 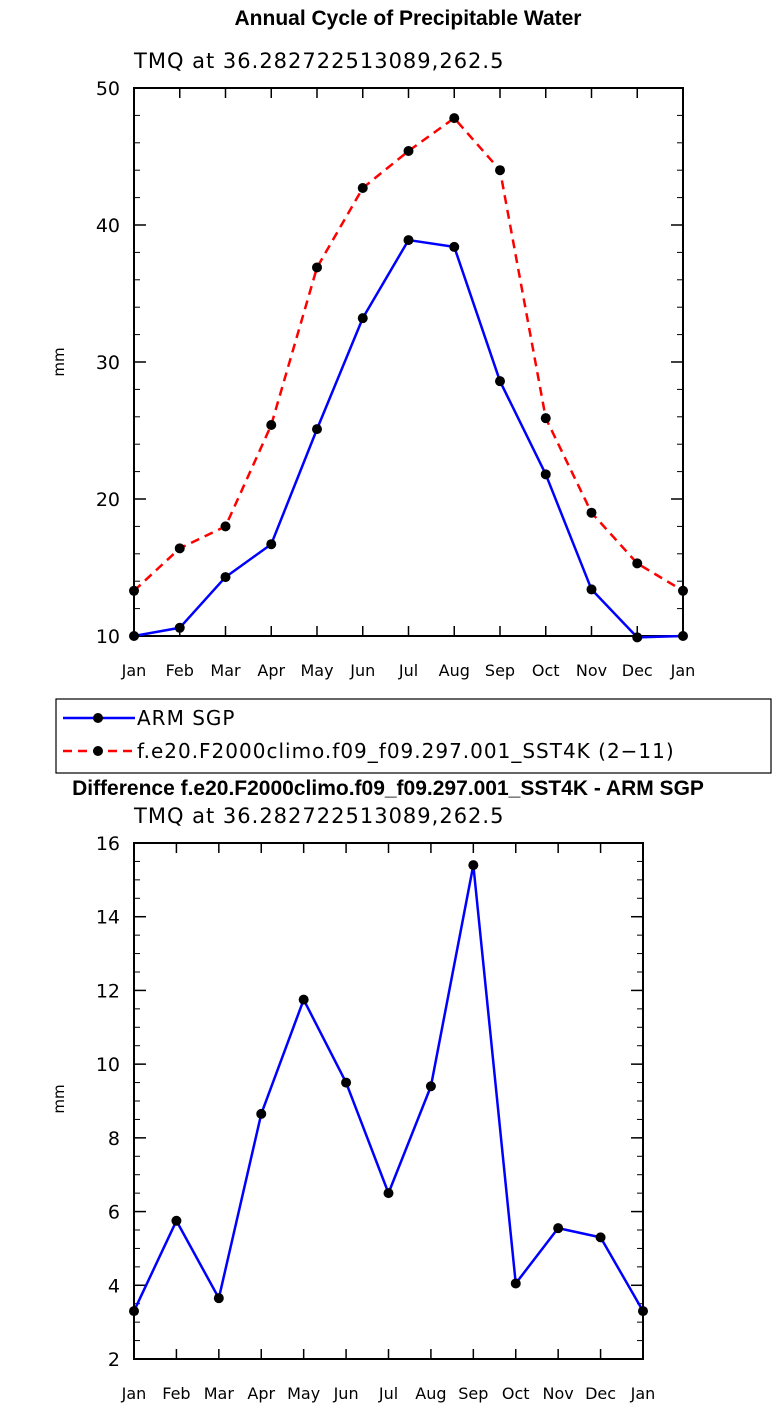 I want to click on legend-frame, so click(x=413, y=736).